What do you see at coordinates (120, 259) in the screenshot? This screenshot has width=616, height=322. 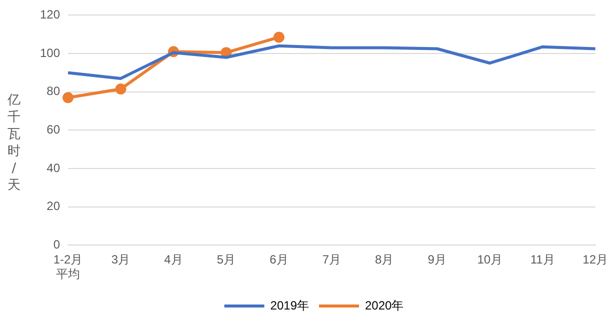 I see `x-tick-label: 3月` at bounding box center [120, 259].